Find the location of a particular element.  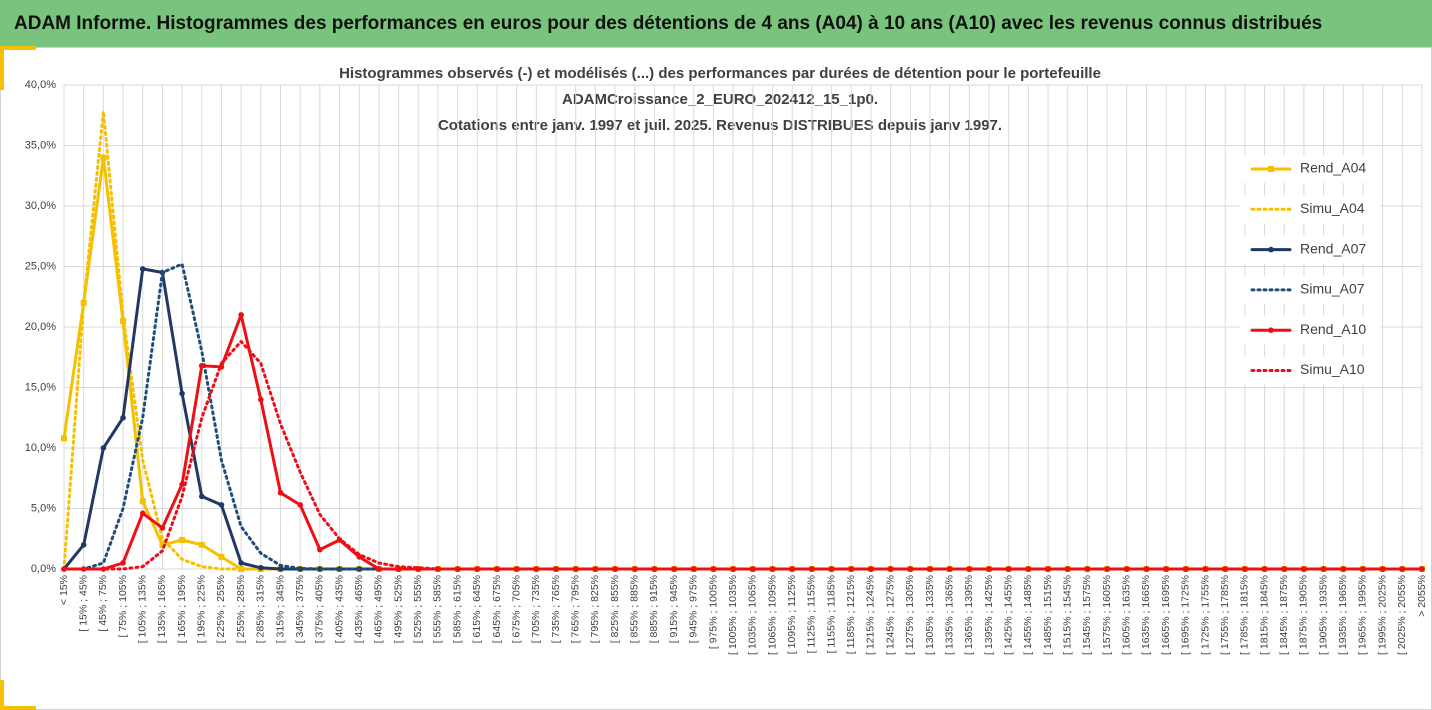

x-tick-label: [ 1485% ; 1515% is located at coordinates (1048, 615).